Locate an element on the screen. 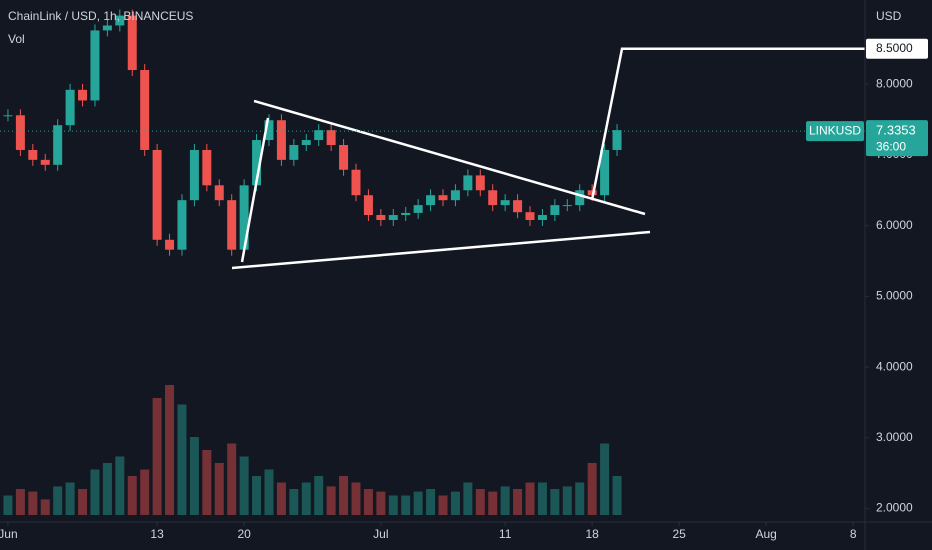 This screenshot has width=932, height=550. pattern-drawing is located at coordinates (441, 184).